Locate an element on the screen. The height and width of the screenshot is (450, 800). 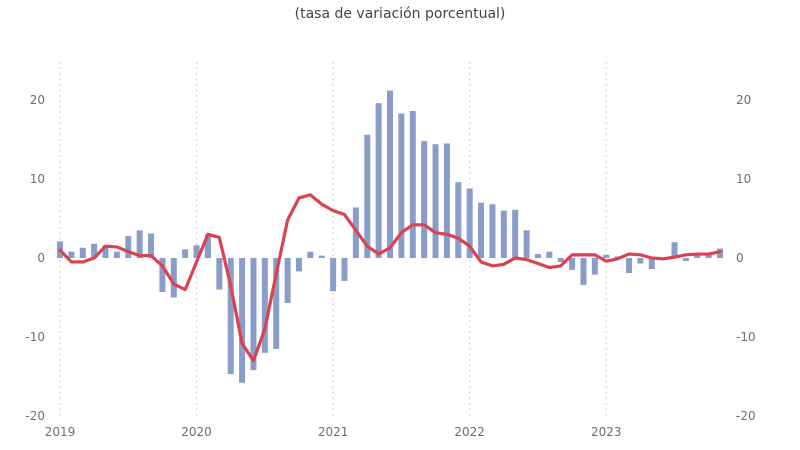
y-tick-label-left: -20 is located at coordinates (35, 416).